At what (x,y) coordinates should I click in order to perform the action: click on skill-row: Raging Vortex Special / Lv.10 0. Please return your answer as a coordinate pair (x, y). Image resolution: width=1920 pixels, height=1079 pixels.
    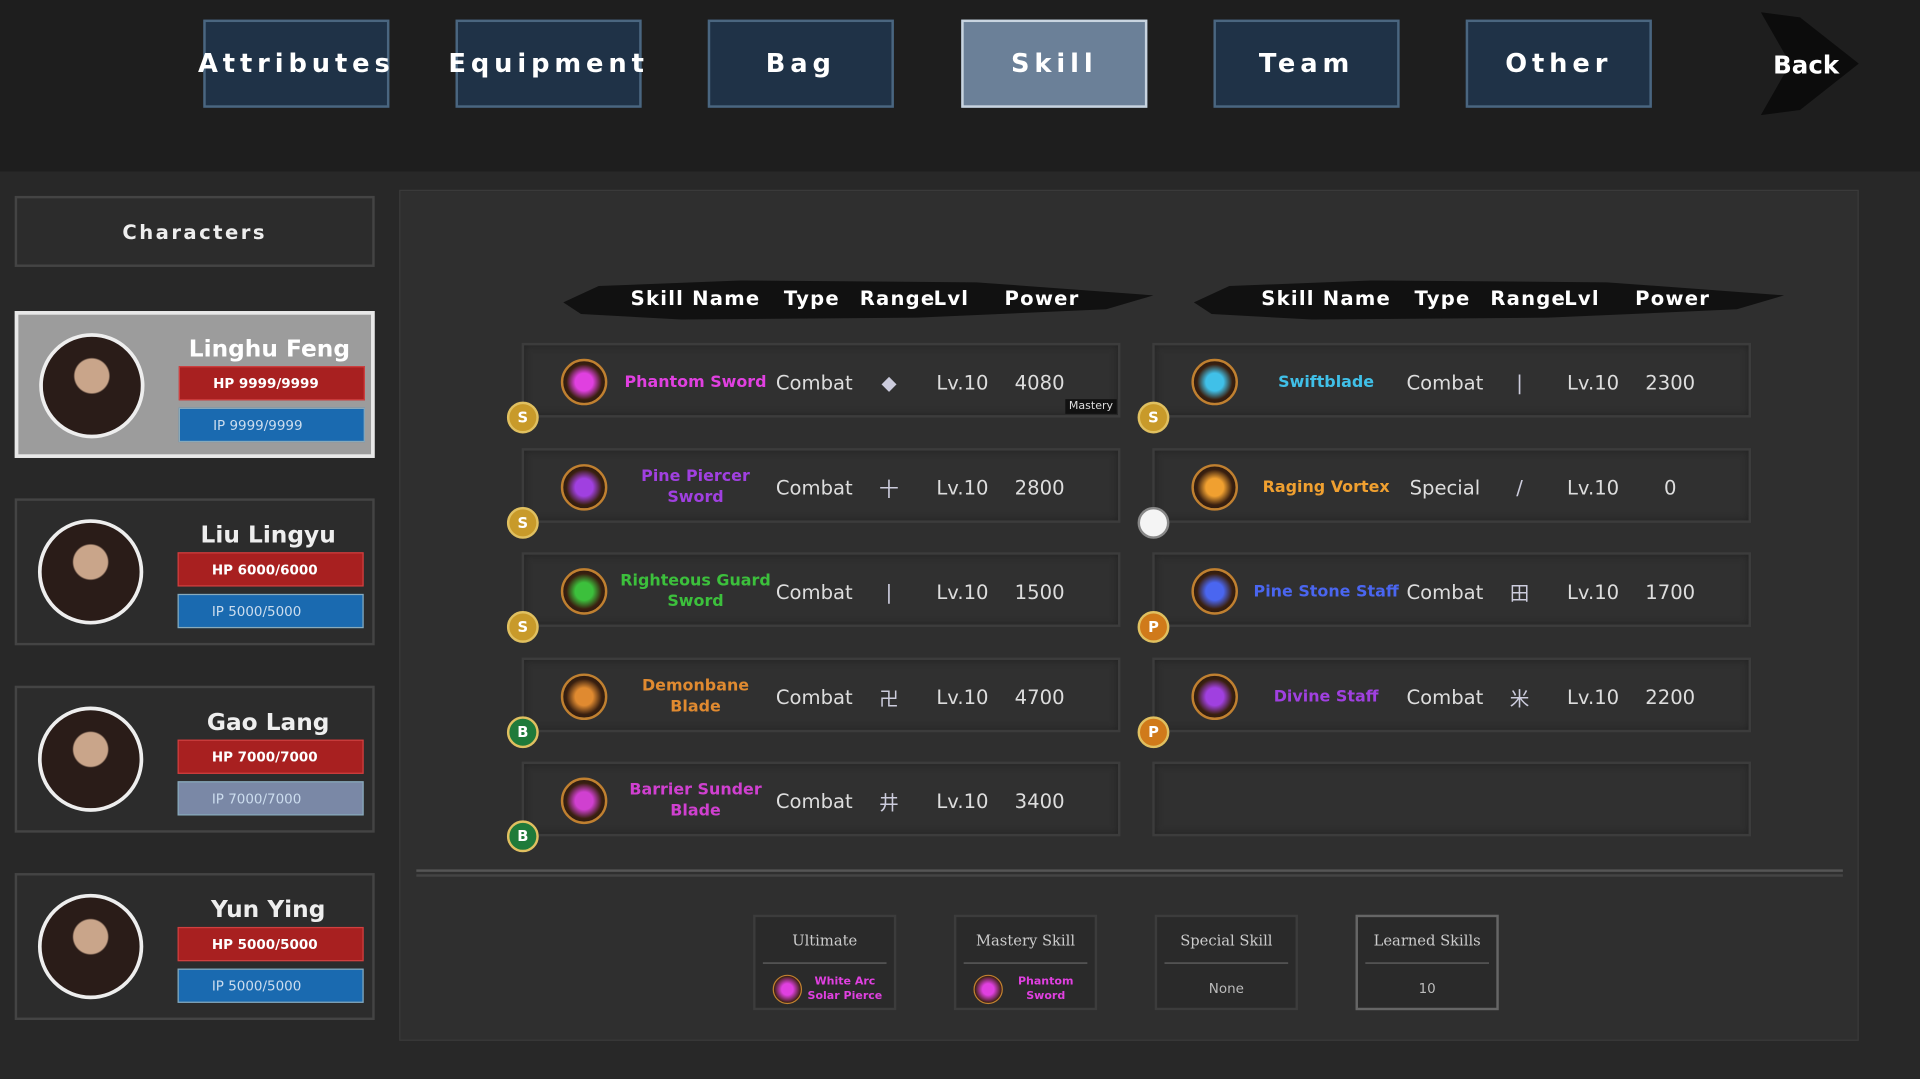
    Looking at the image, I should click on (1452, 485).